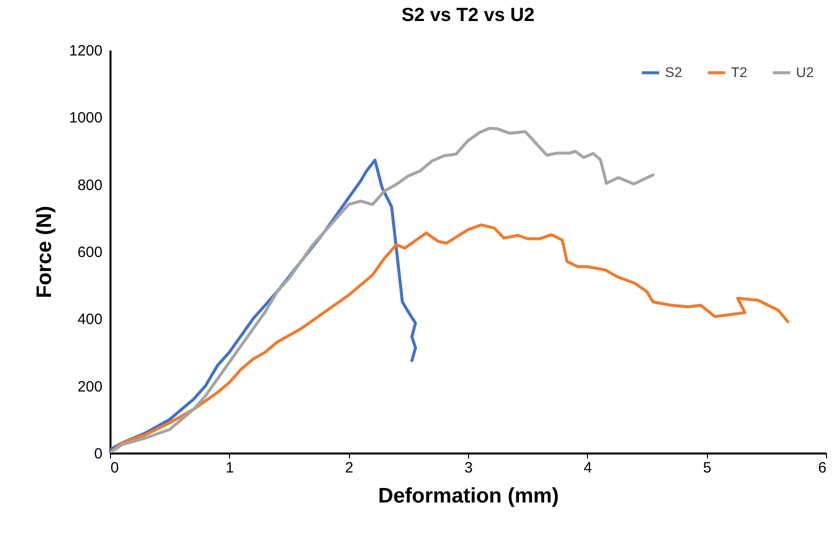 The width and height of the screenshot is (832, 547). What do you see at coordinates (468, 15) in the screenshot?
I see `chart-title: S2 vs T2 vs U2` at bounding box center [468, 15].